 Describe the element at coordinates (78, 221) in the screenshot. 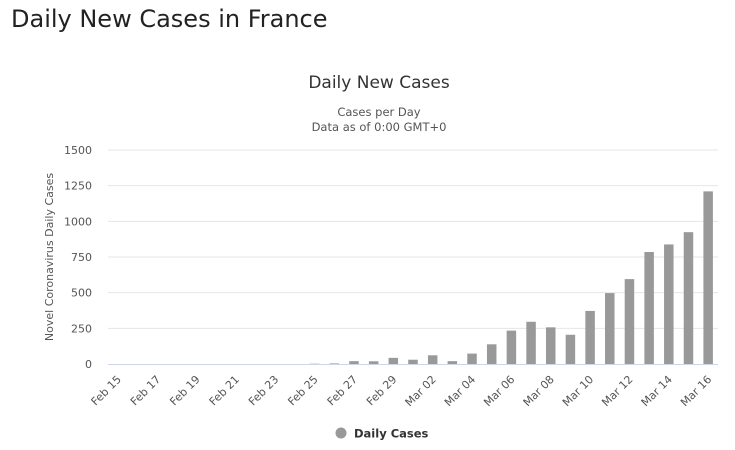

I see `y-tick-label: 1000` at that location.